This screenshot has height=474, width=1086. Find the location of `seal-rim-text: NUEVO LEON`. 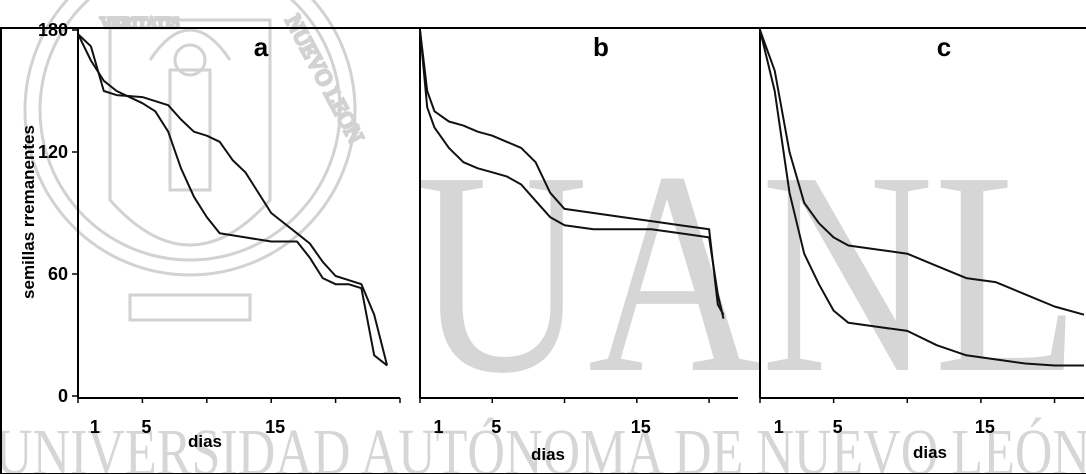

seal-rim-text: NUEVO LEON is located at coordinates (325, 79).